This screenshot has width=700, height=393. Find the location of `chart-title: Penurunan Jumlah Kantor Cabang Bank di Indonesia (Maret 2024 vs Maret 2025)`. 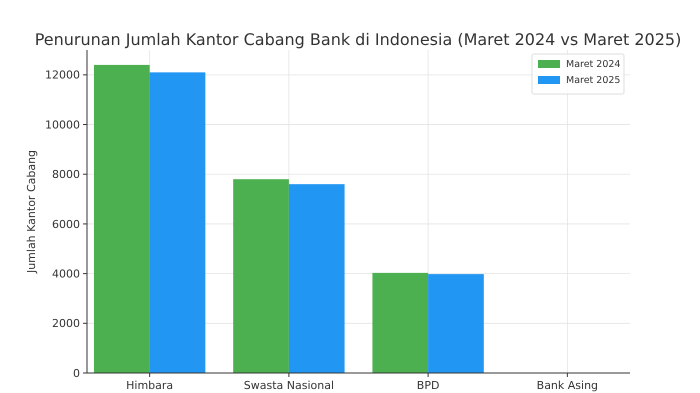

chart-title: Penurunan Jumlah Kantor Cabang Bank di Indonesia (Maret 2024 vs Maret 2025) is located at coordinates (358, 39).